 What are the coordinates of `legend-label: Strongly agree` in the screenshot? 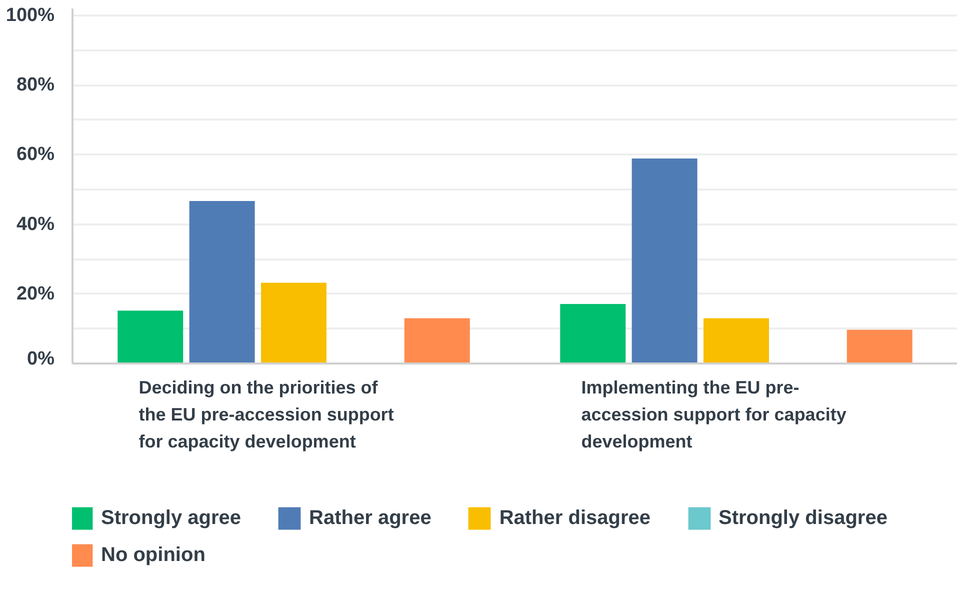 It's located at (171, 518).